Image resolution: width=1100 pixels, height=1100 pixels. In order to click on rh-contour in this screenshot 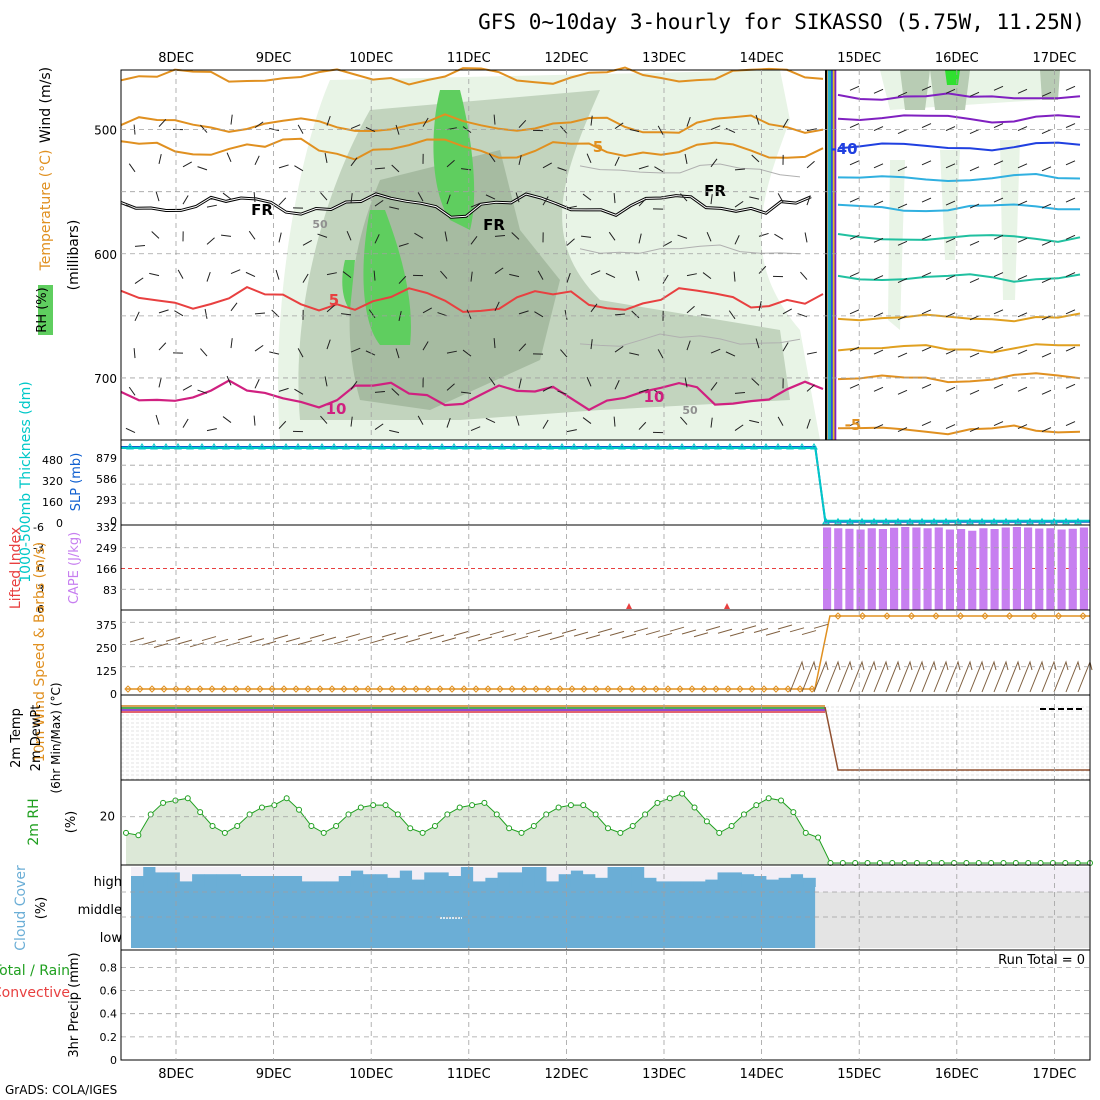, I will do `click(690, 170)`.